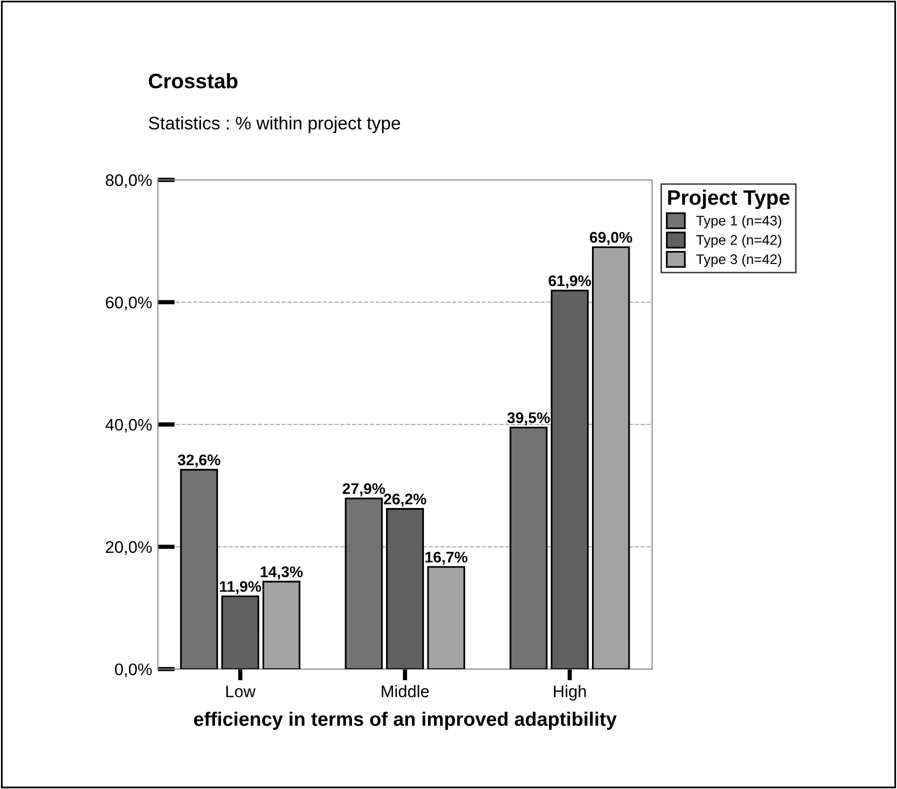 The width and height of the screenshot is (897, 789). What do you see at coordinates (128, 425) in the screenshot?
I see `y-tick-label: 40,0%` at bounding box center [128, 425].